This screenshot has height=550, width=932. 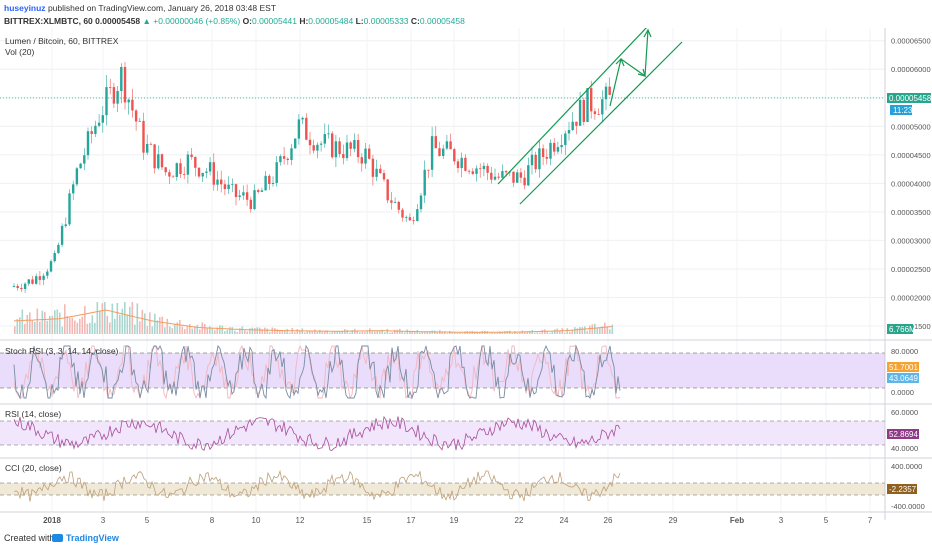 I want to click on svg-text: -2.2357, so click(x=903, y=489).